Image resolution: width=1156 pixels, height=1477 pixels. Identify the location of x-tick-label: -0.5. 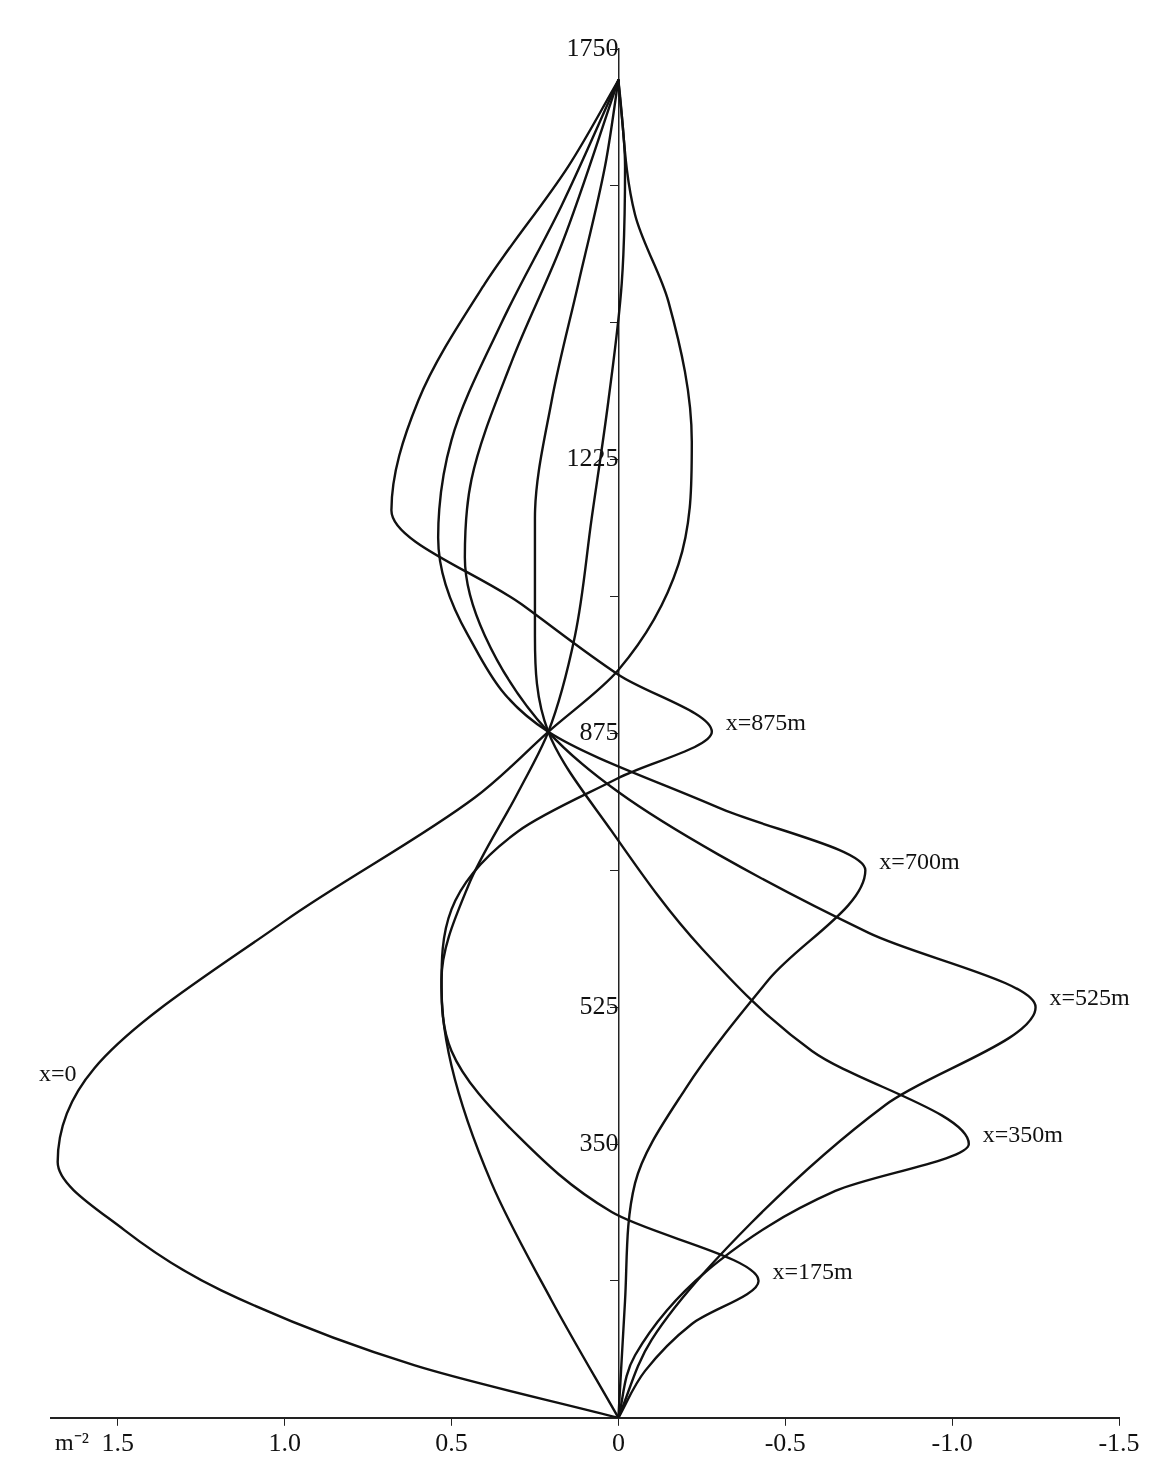
(785, 1443).